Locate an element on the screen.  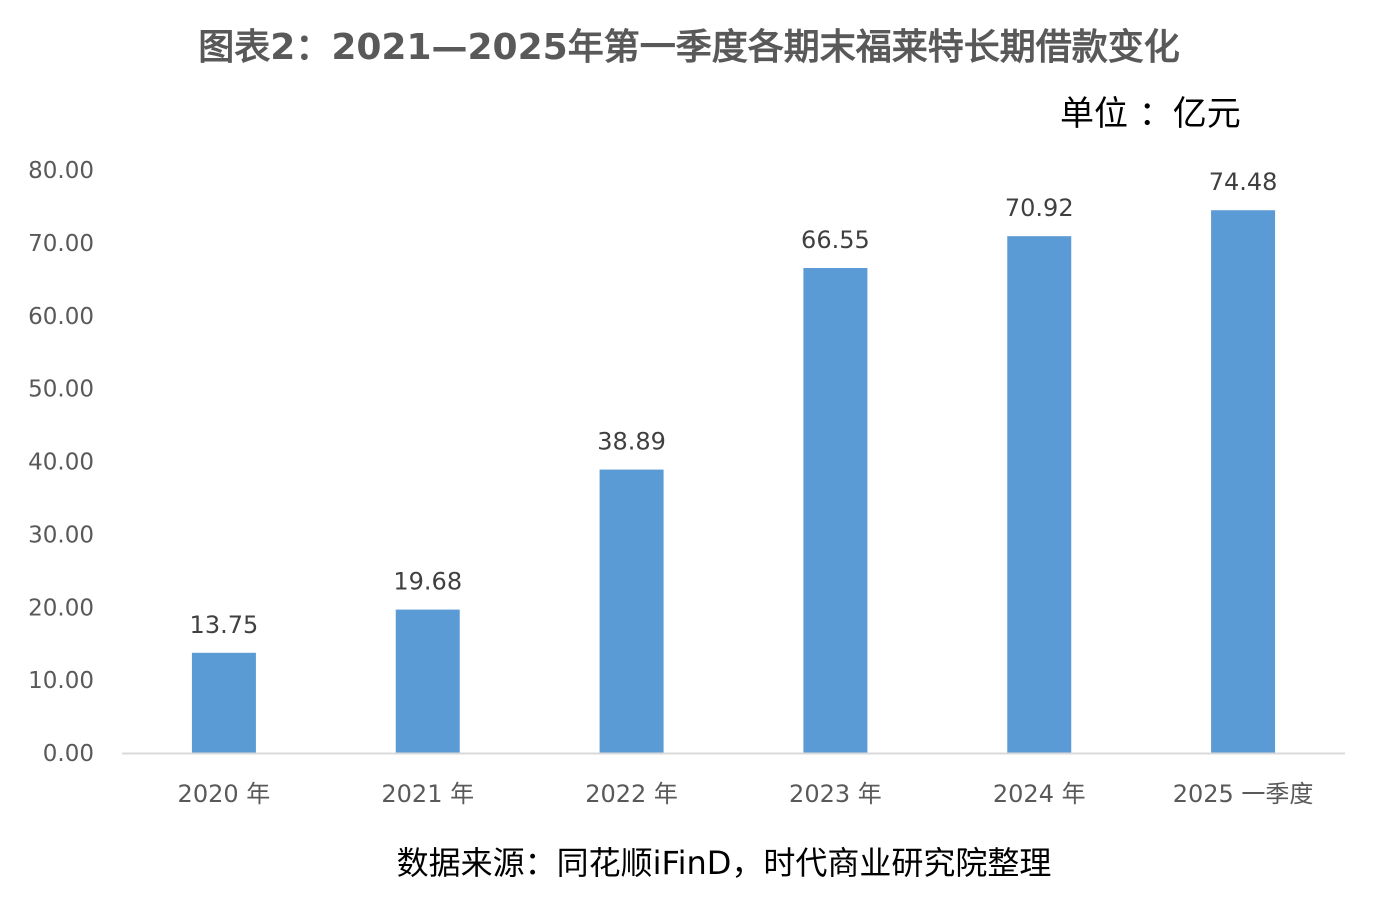
source-note: 数据来源：同花顺iFinD，时代商业研究院整理 is located at coordinates (724, 863).